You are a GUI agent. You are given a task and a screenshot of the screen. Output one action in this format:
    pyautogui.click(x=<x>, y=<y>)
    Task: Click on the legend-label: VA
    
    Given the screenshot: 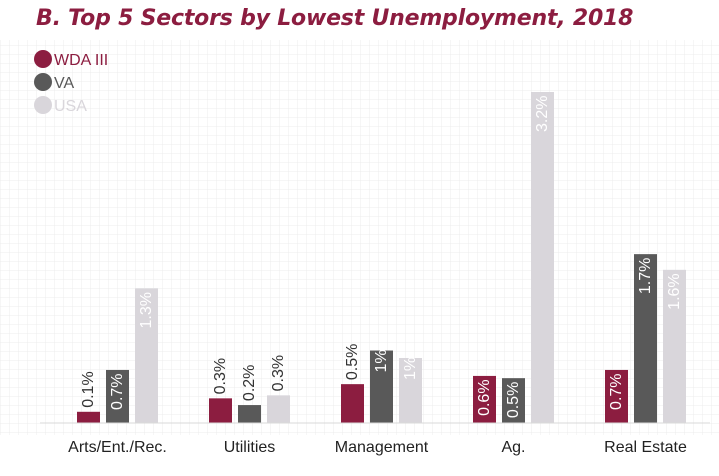 What is the action you would take?
    pyautogui.click(x=64, y=83)
    